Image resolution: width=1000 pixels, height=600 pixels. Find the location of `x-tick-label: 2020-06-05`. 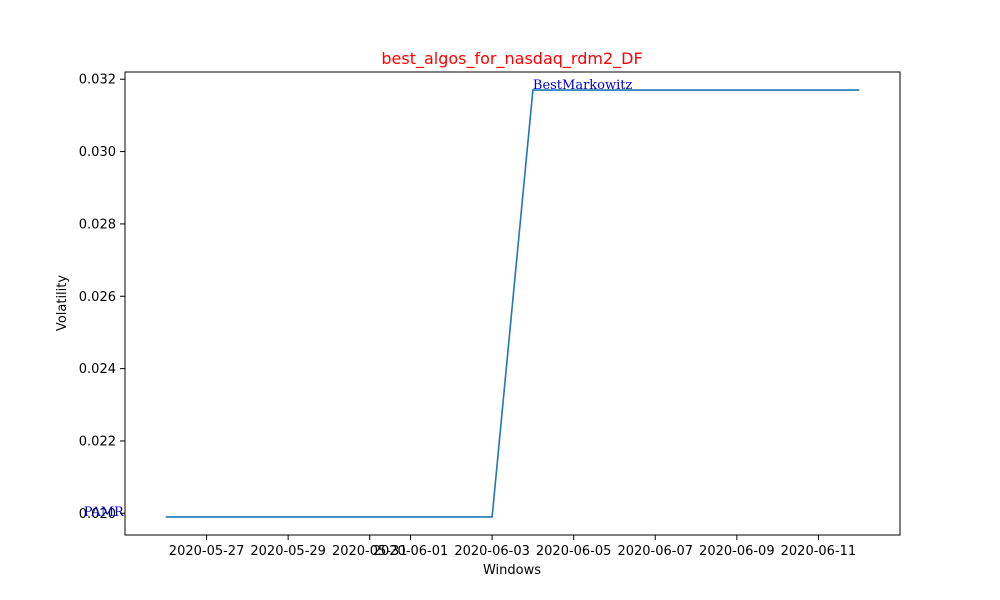

x-tick-label: 2020-06-05 is located at coordinates (574, 551).